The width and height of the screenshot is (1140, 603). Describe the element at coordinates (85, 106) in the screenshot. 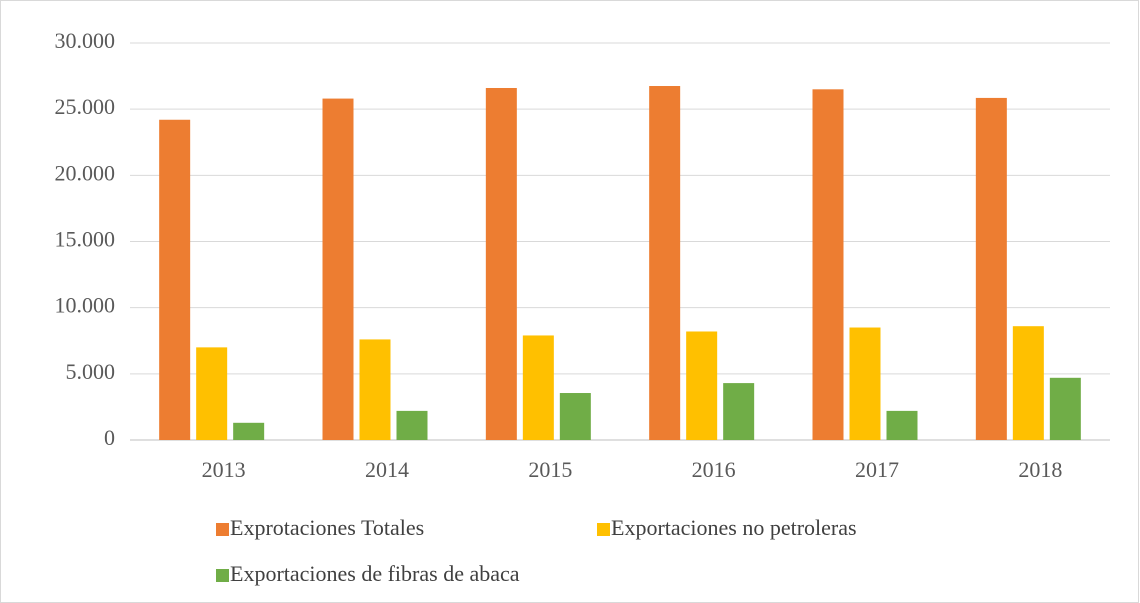

I see `y-tick-label: 25.000` at that location.